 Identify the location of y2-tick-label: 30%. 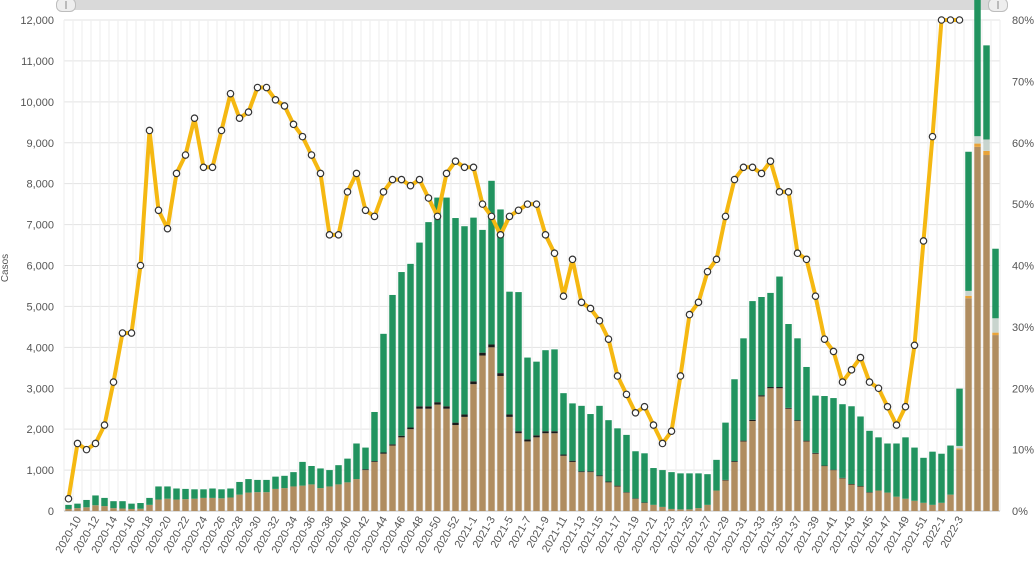
(1023, 328).